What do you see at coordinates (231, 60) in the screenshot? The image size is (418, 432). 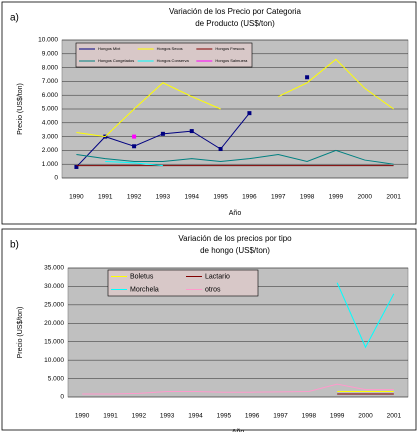 I see `legend-label: Hongos Salmuera` at bounding box center [231, 60].